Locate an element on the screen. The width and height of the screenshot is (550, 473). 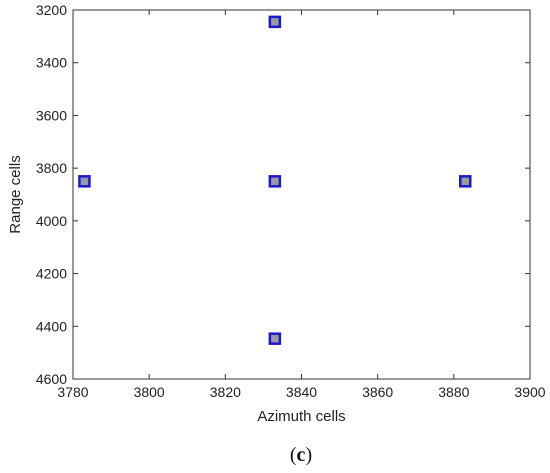
panel-label: (c) is located at coordinates (301, 455).